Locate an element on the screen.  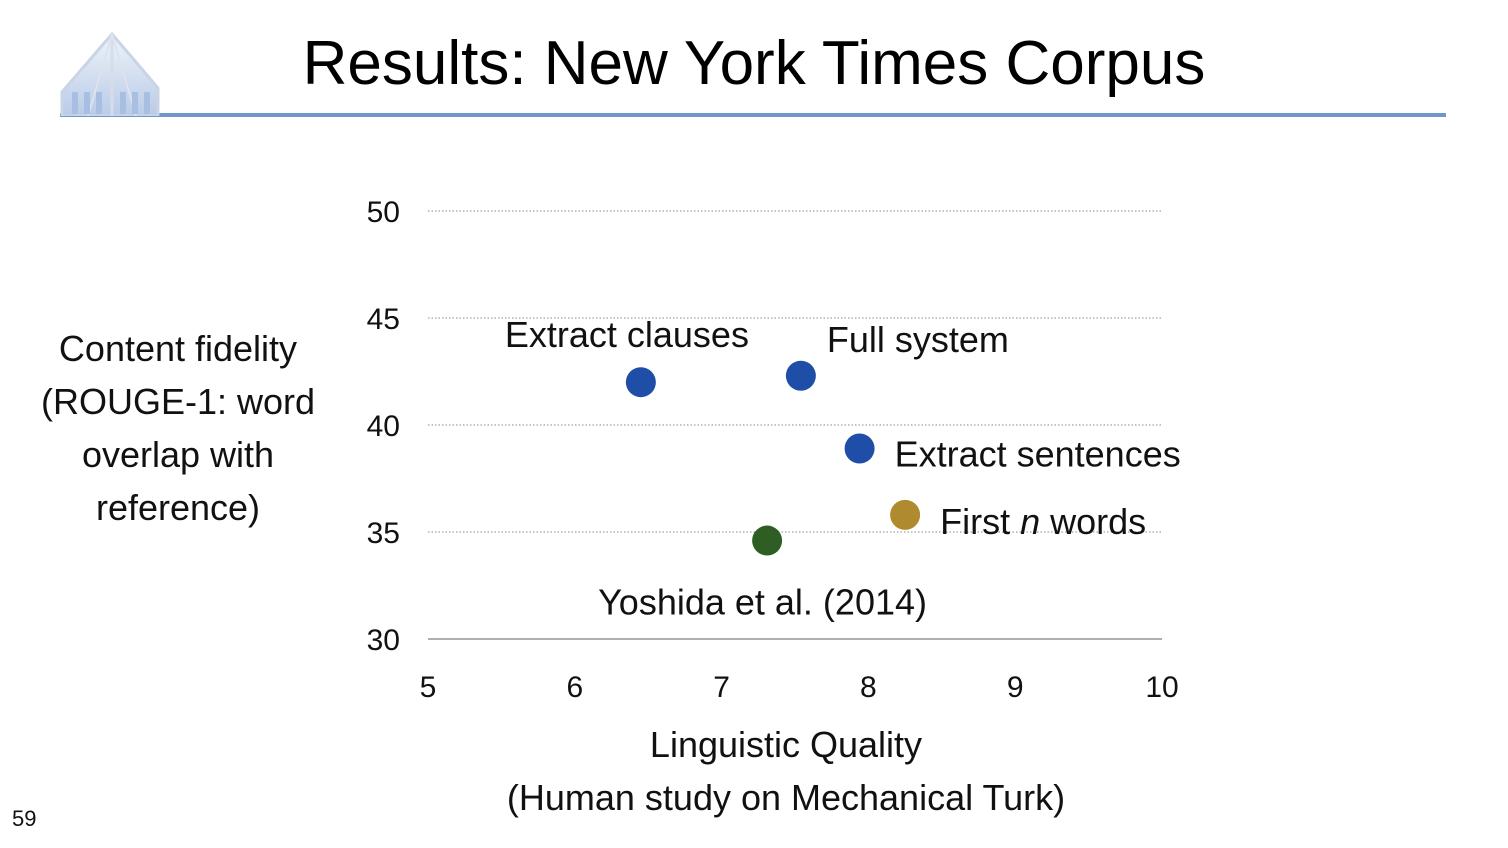
y-axis-label-line: Content fidelity is located at coordinates (178, 348).